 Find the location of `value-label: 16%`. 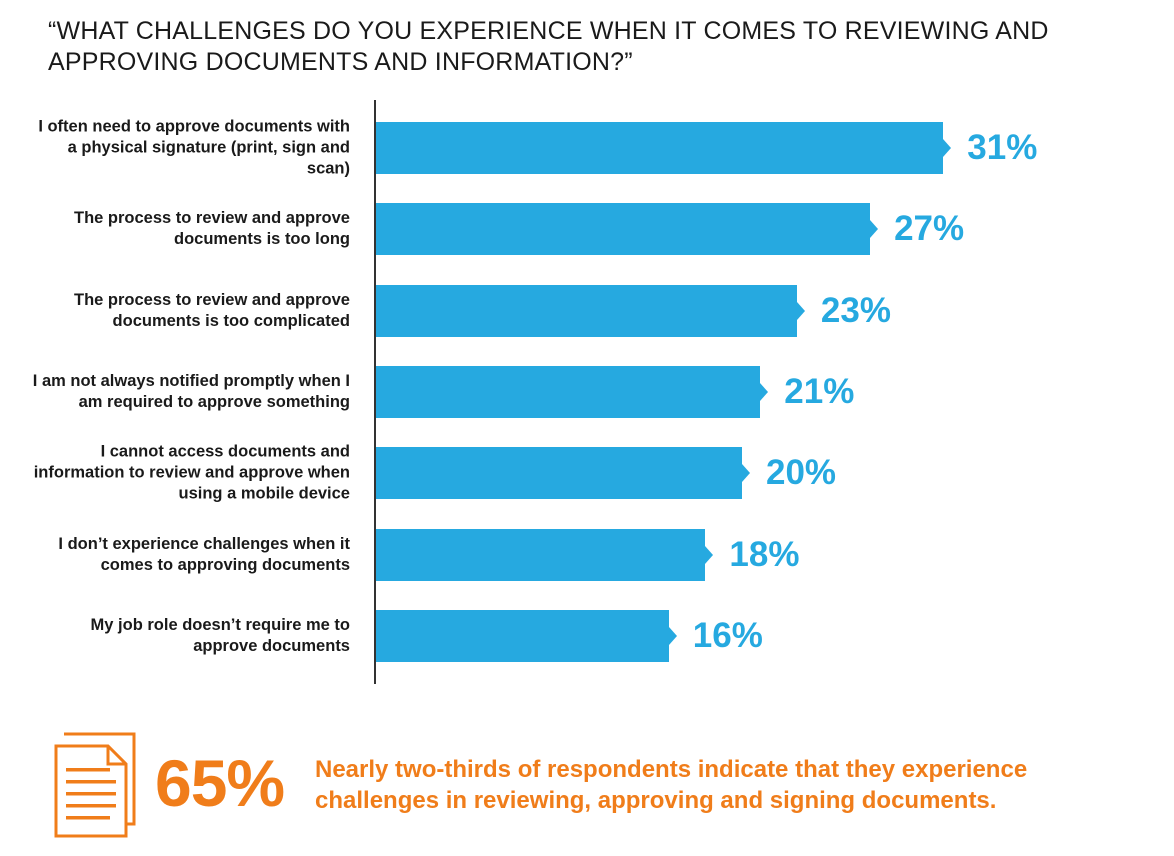

value-label: 16% is located at coordinates (727, 635).